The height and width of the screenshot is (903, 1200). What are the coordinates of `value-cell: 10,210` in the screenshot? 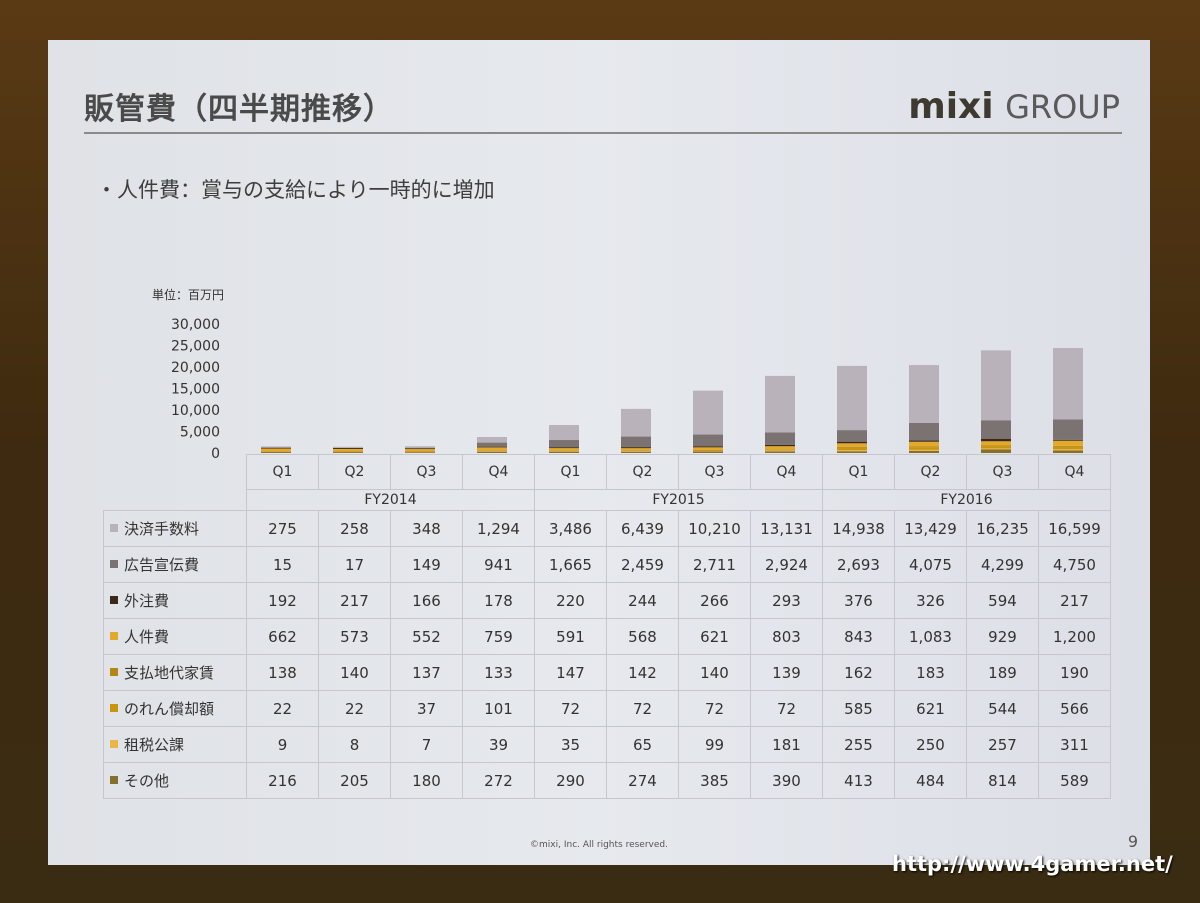 It's located at (714, 528).